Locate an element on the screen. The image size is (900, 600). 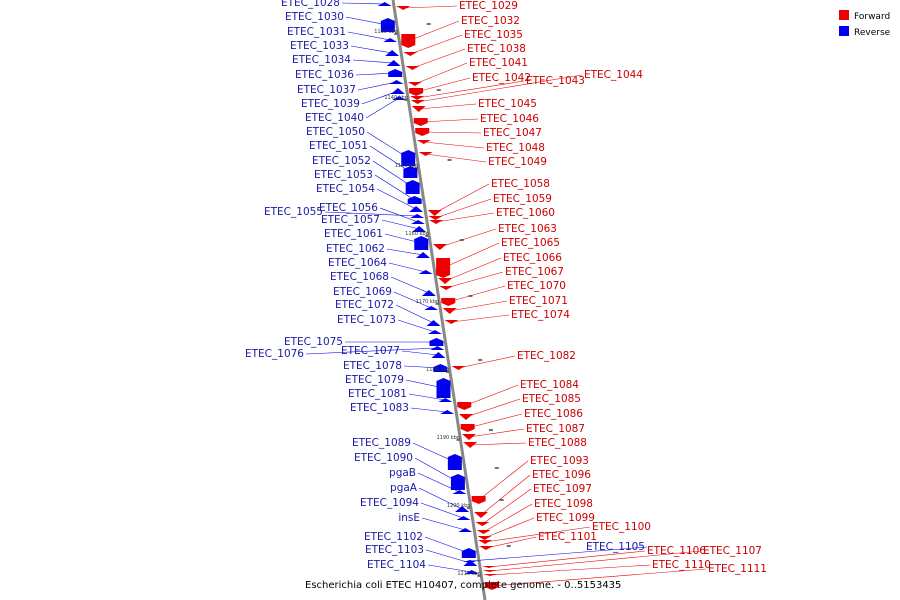
forward-gene-label: ETEC_1065 is located at coordinates (530, 243).